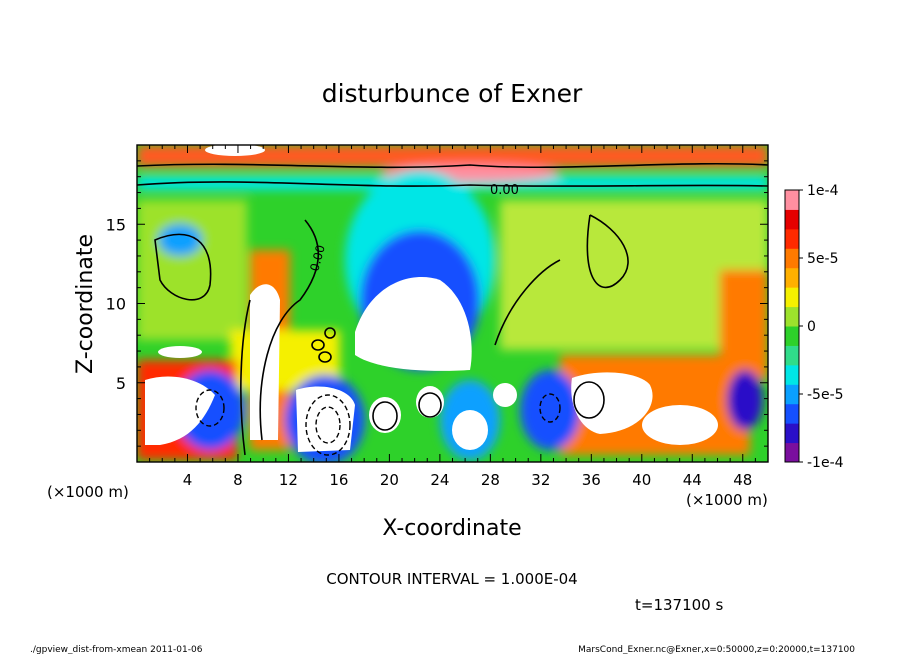 Image resolution: width=904 pixels, height=654 pixels. I want to click on chart-title: disturbunce of Exner, so click(452, 93).